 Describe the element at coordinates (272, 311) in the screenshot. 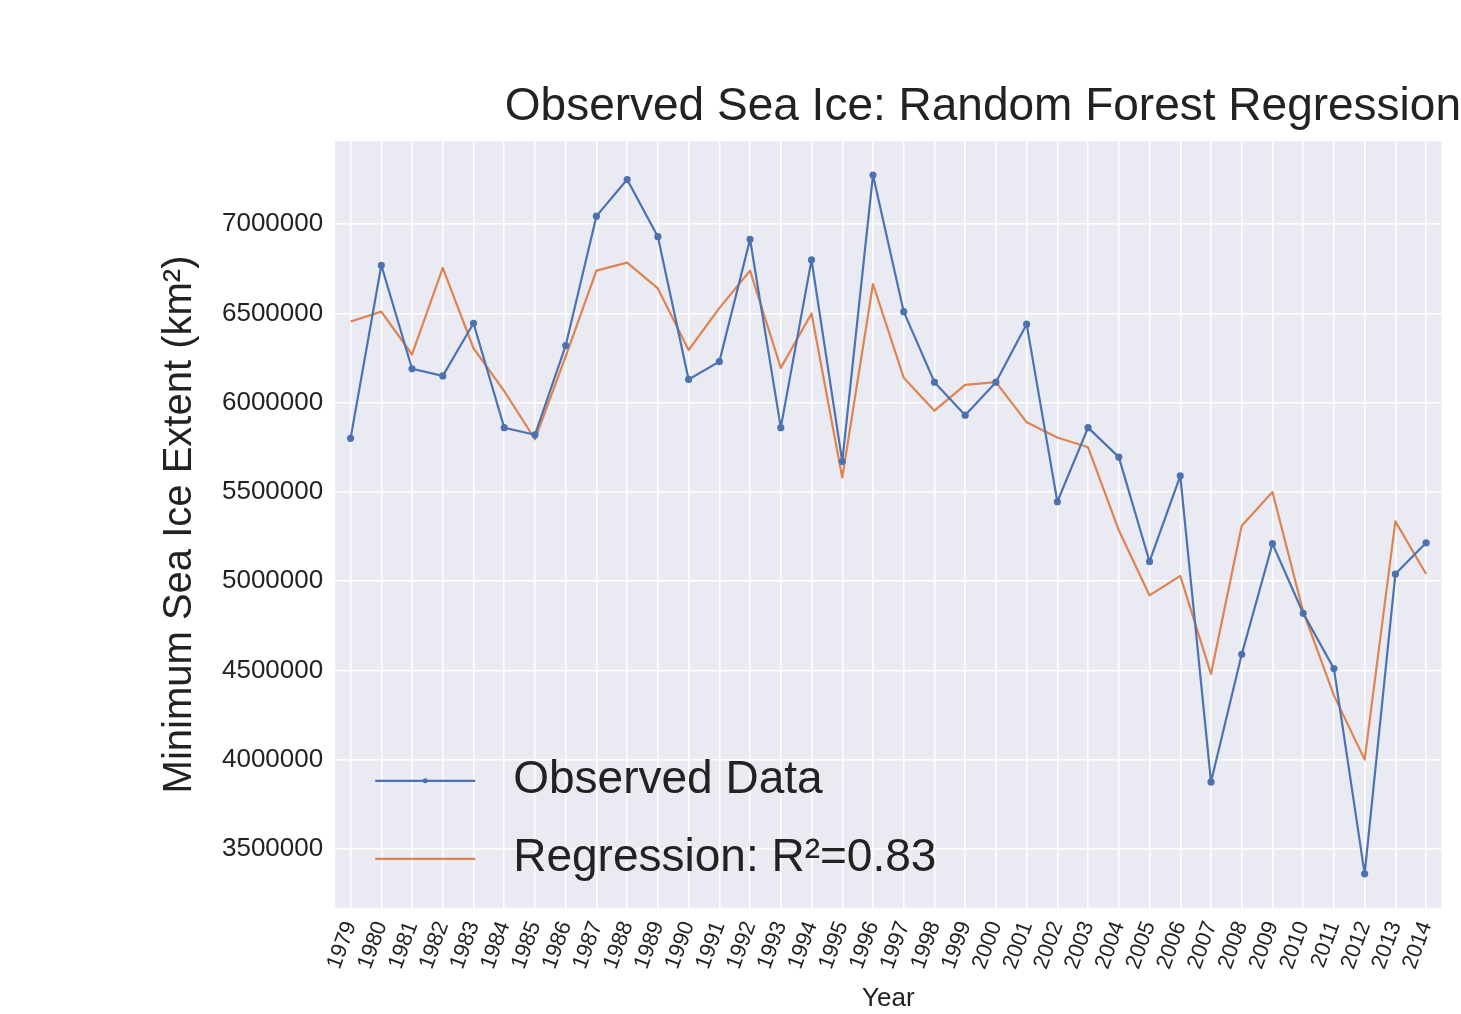

I see `y-tick-label: 6500000` at that location.